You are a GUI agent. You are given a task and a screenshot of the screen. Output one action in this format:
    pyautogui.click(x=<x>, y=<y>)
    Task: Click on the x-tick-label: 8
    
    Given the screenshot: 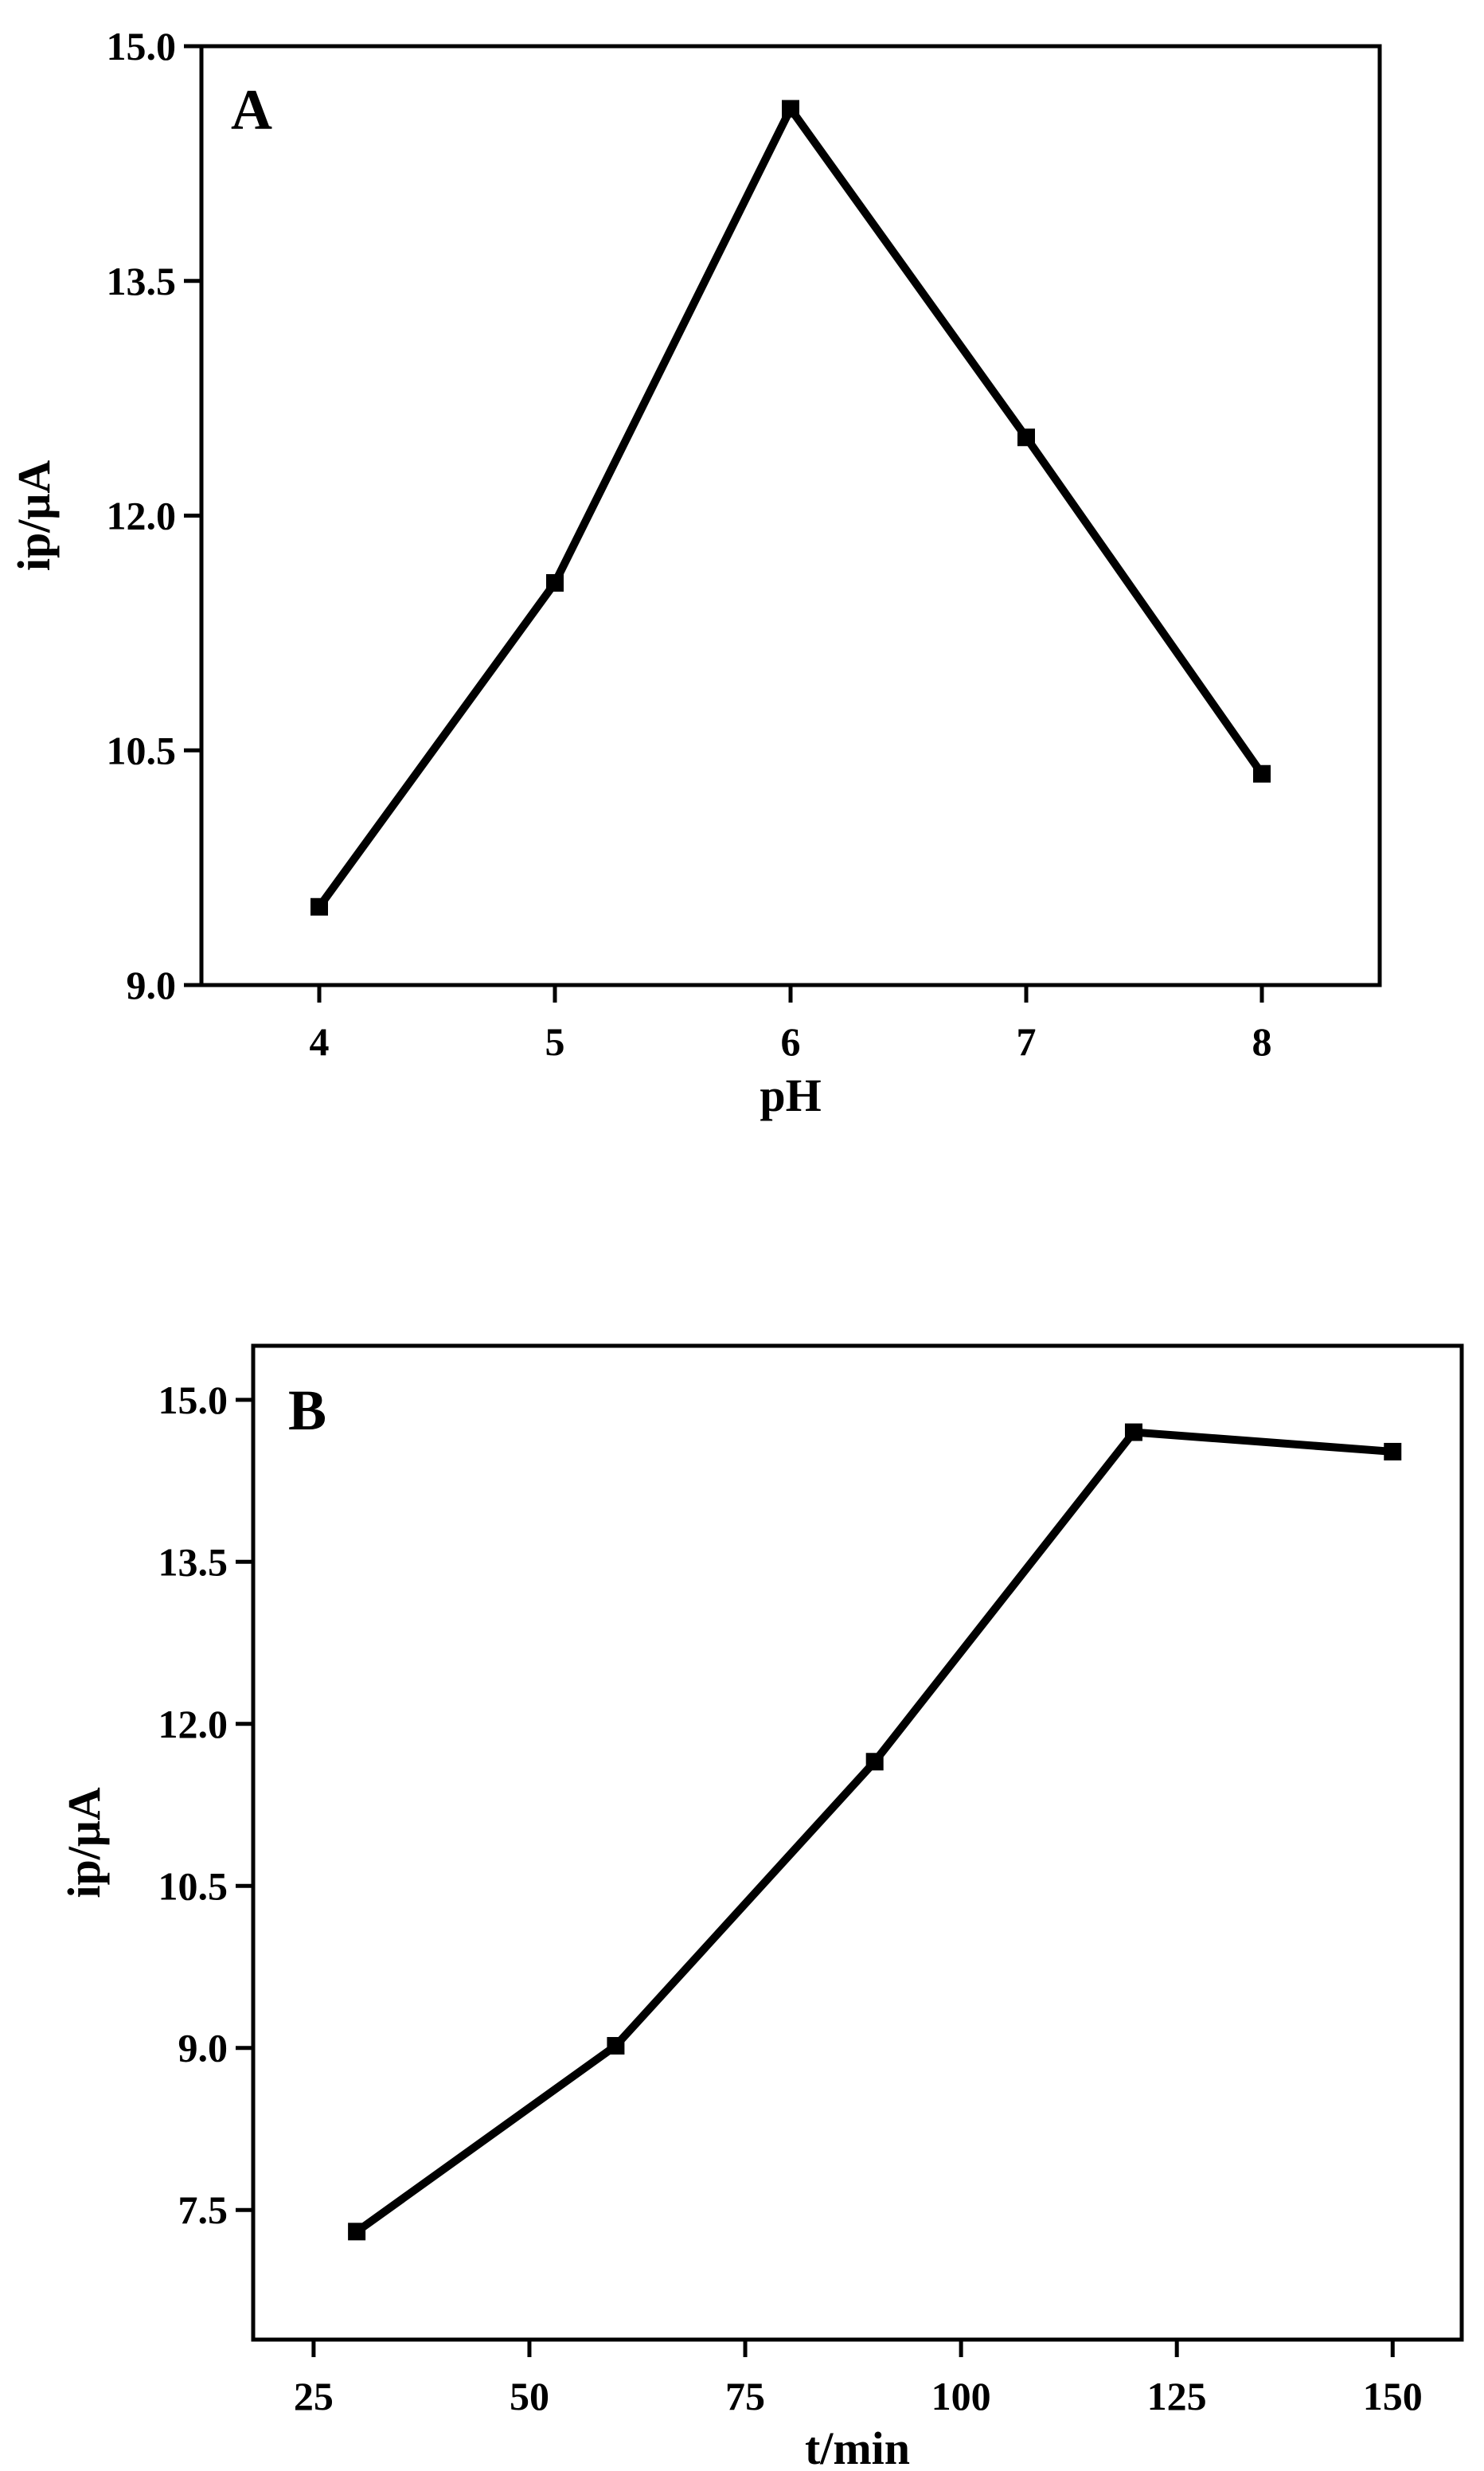 What is the action you would take?
    pyautogui.click(x=1262, y=1041)
    